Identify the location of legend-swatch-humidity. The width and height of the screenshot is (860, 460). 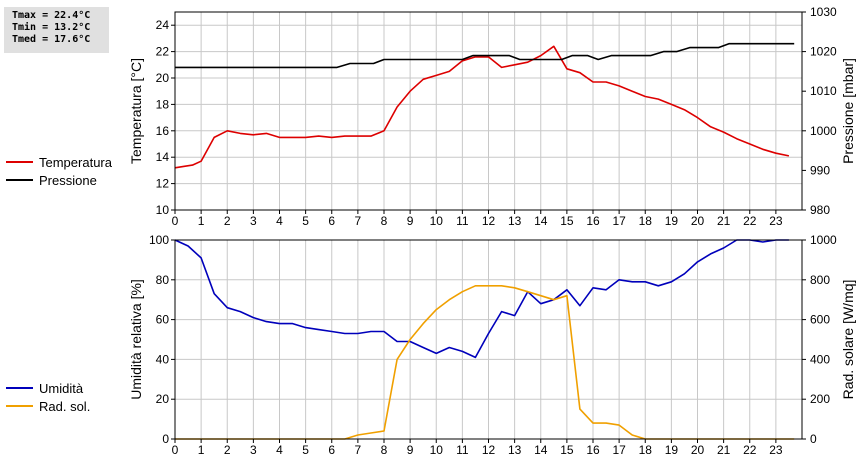
(19, 388).